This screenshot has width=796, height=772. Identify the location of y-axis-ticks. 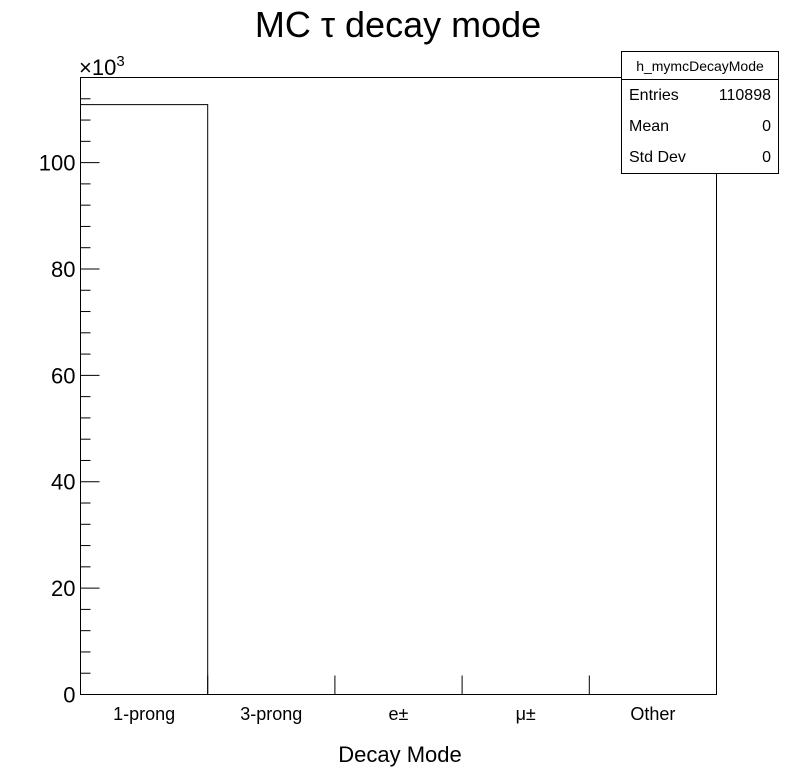
(90, 386).